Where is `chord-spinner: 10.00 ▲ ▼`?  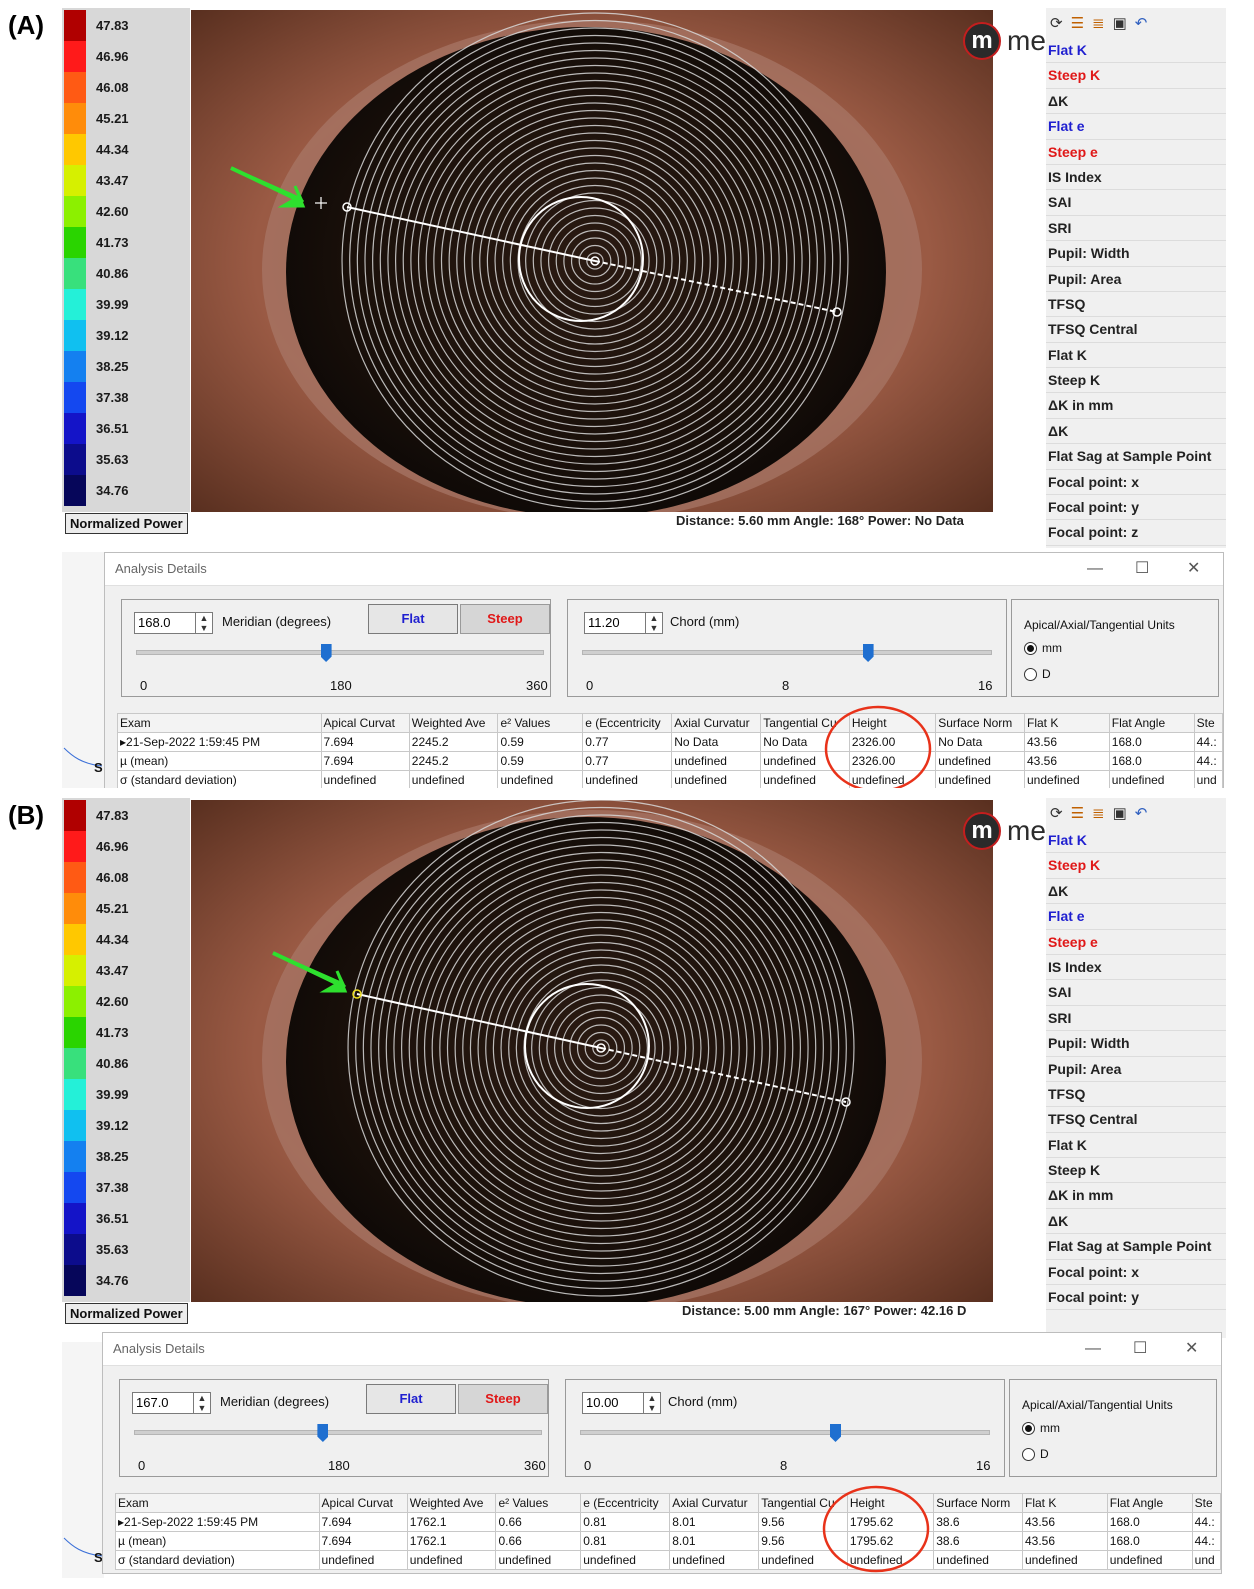
chord-spinner: 10.00 ▲ ▼ is located at coordinates (621, 1403).